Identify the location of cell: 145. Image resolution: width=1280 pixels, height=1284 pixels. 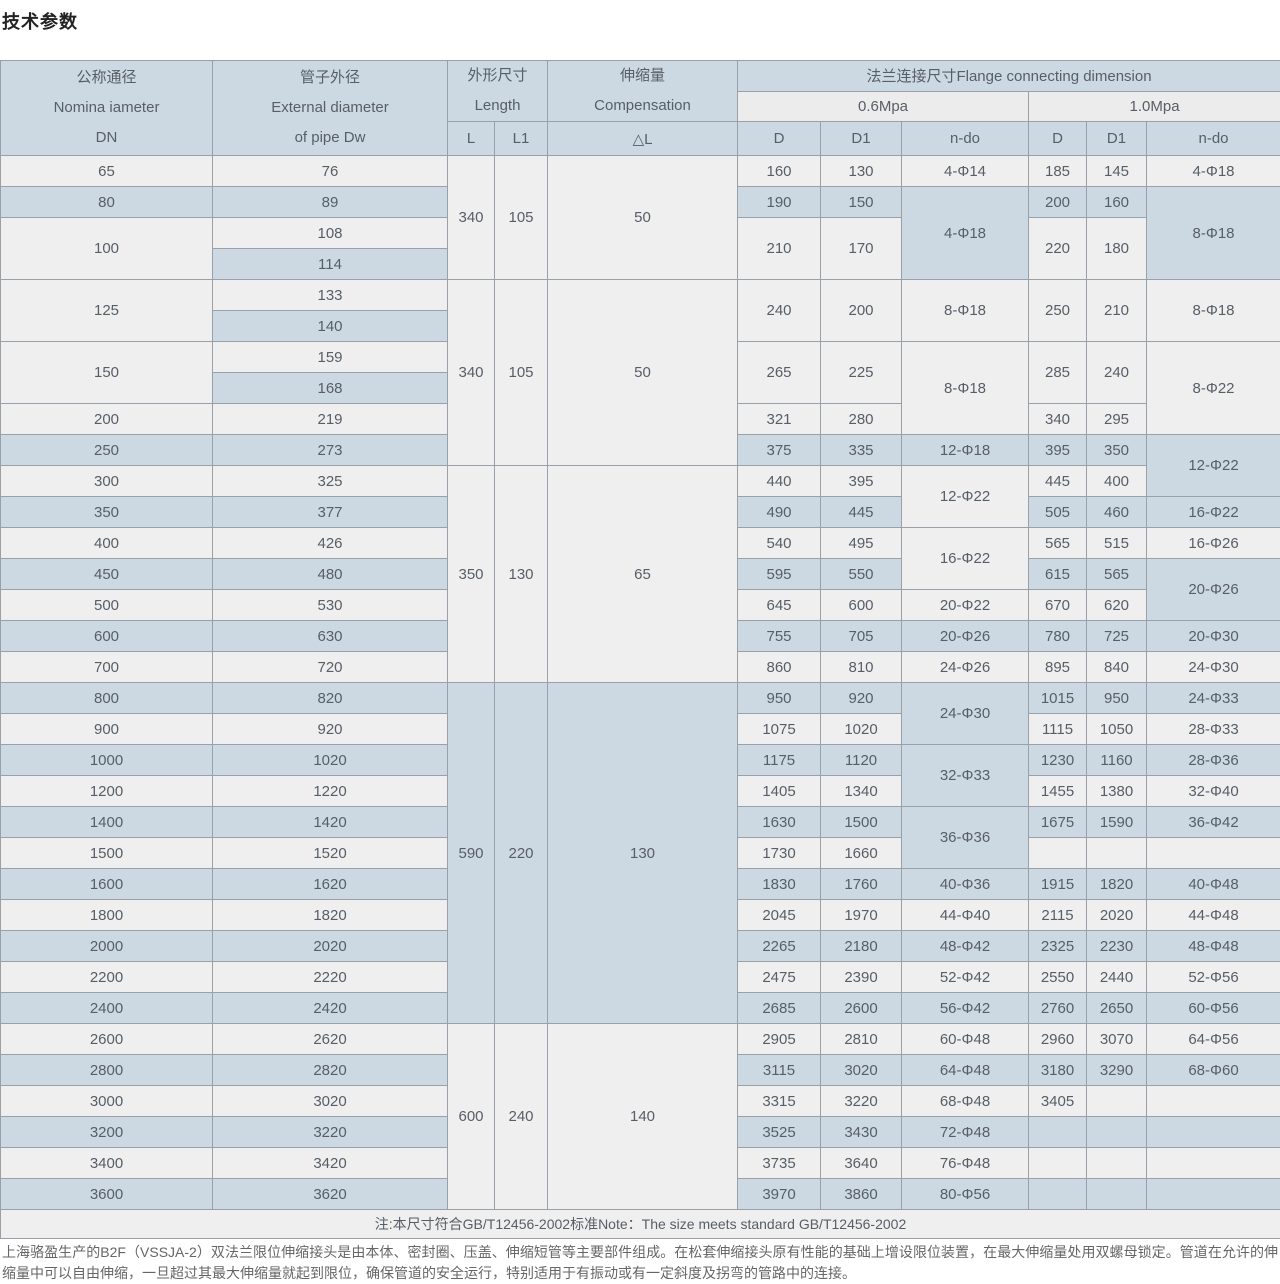
(1117, 171).